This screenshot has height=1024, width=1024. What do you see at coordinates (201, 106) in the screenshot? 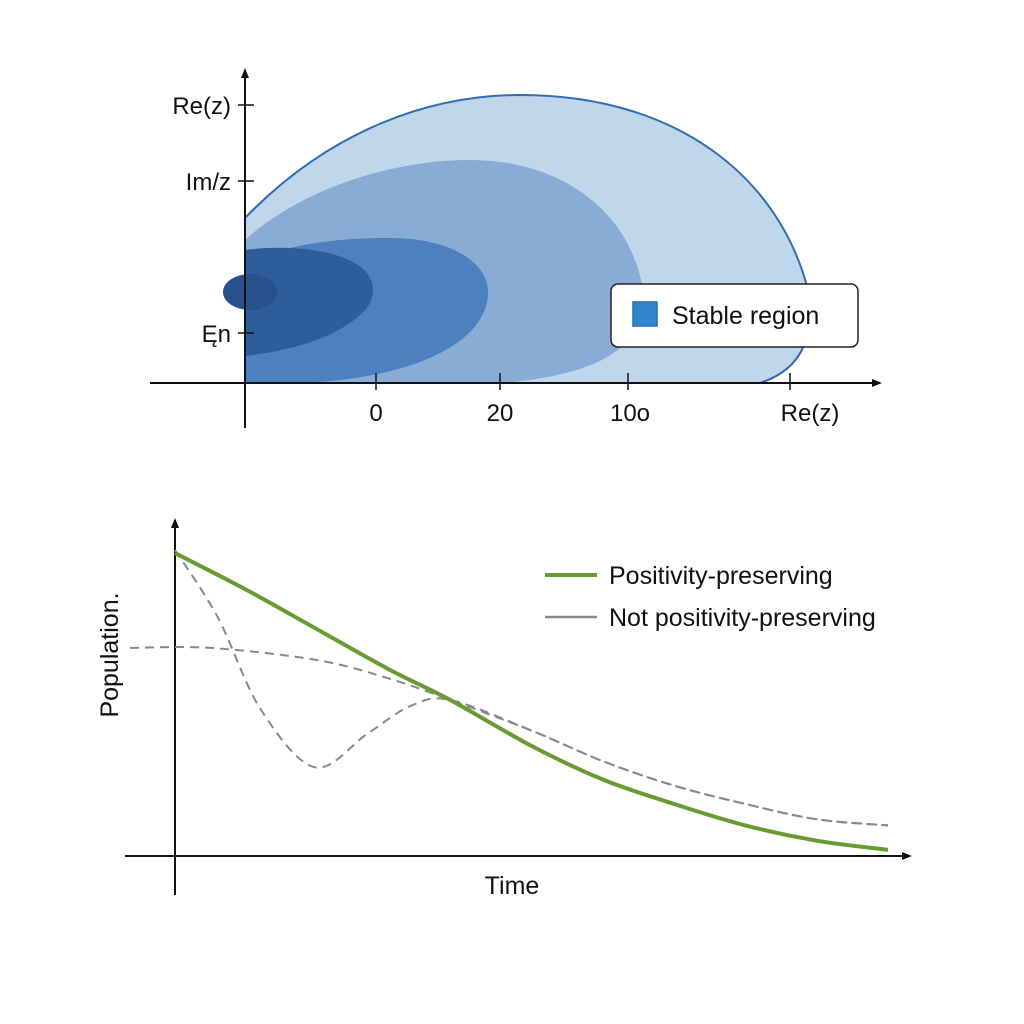
I see `y-tick-label: Re(z)` at bounding box center [201, 106].